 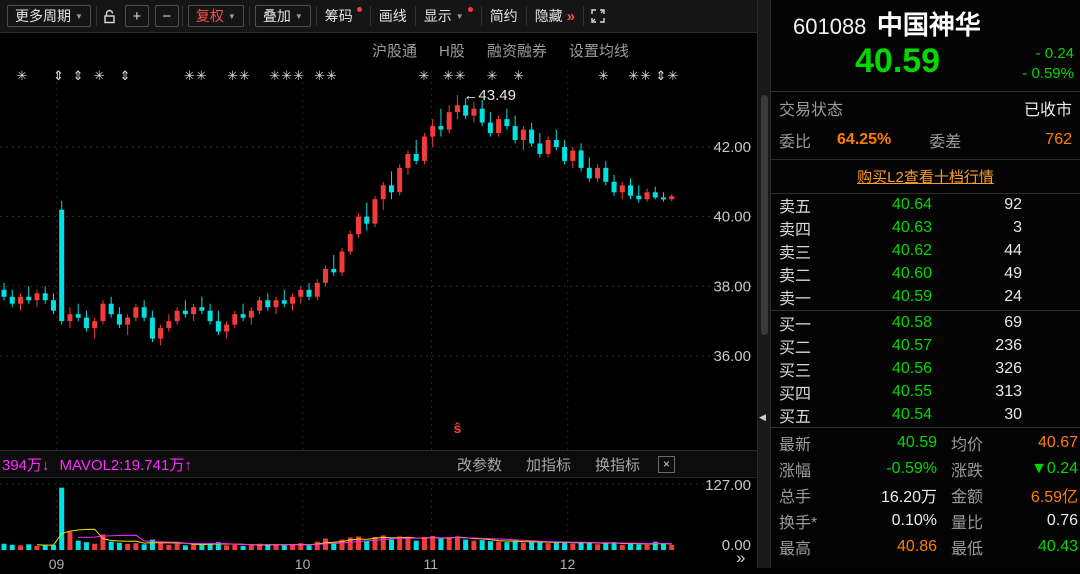 I want to click on simple-mode-button: 简约, so click(x=503, y=16).